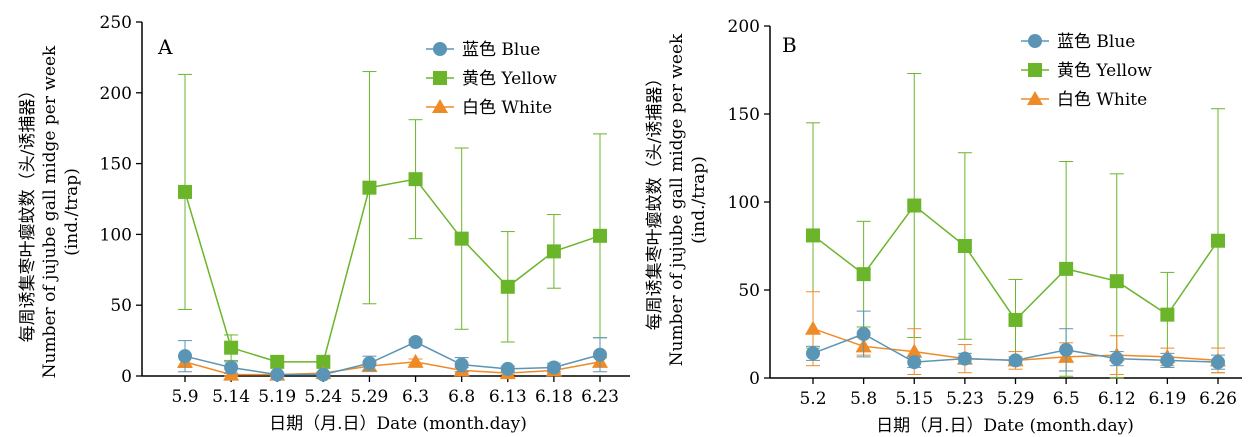 The width and height of the screenshot is (1252, 437). Describe the element at coordinates (600, 397) in the screenshot. I see `panel-a-x-tick-label: 6.23` at that location.